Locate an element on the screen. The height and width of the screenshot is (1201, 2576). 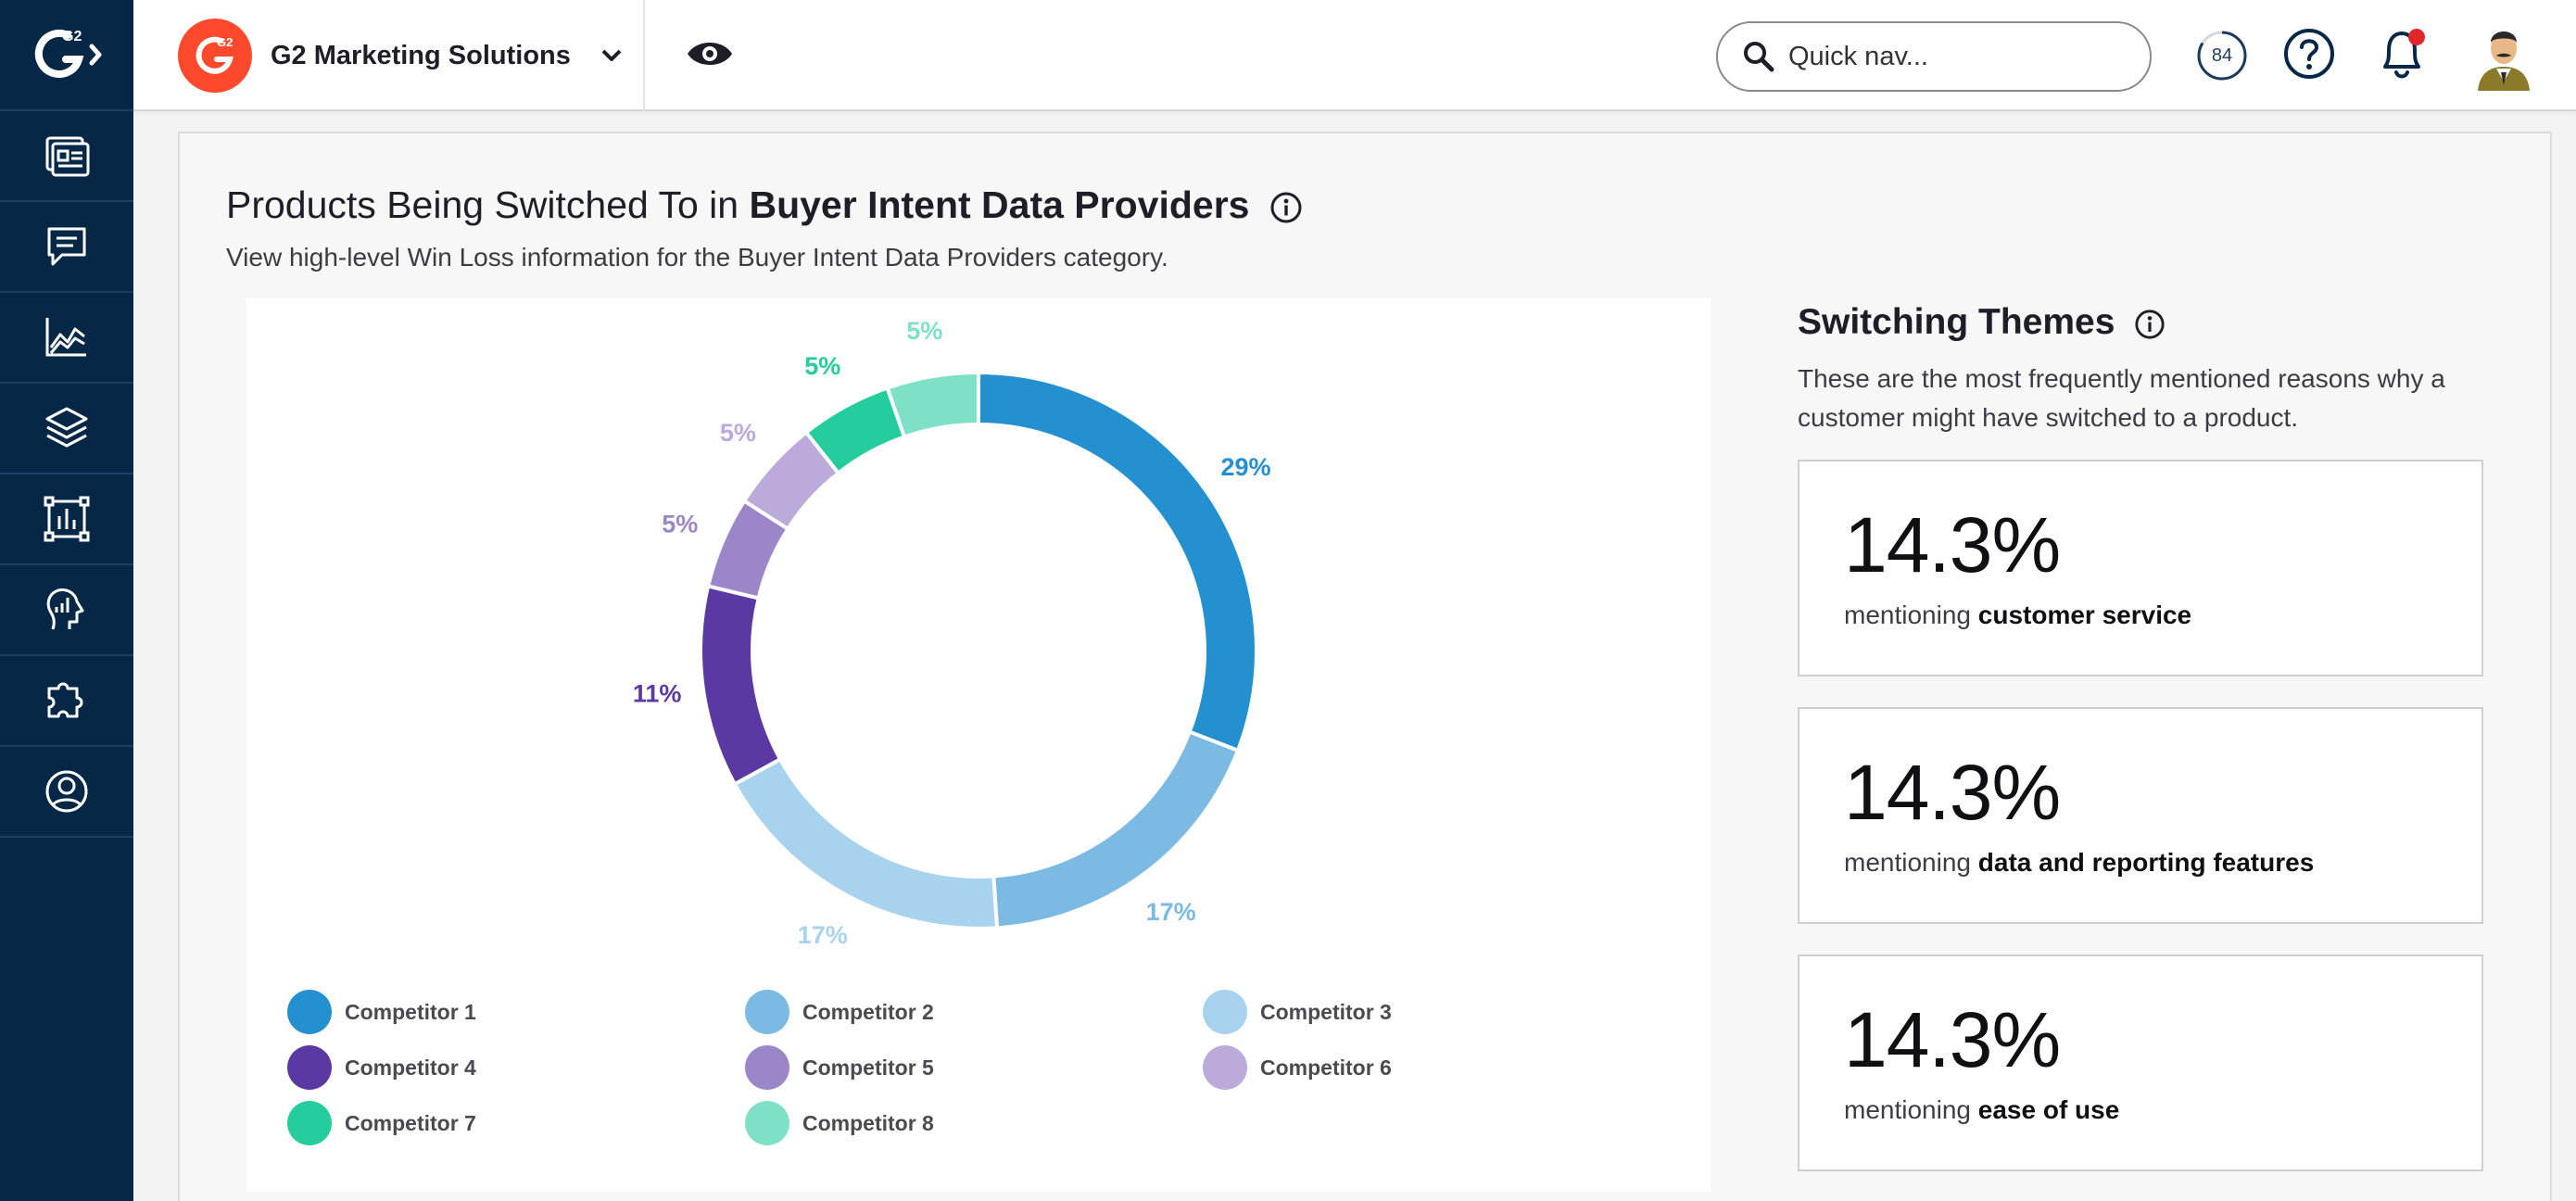
buyer-intent-icon is located at coordinates (65, 609).